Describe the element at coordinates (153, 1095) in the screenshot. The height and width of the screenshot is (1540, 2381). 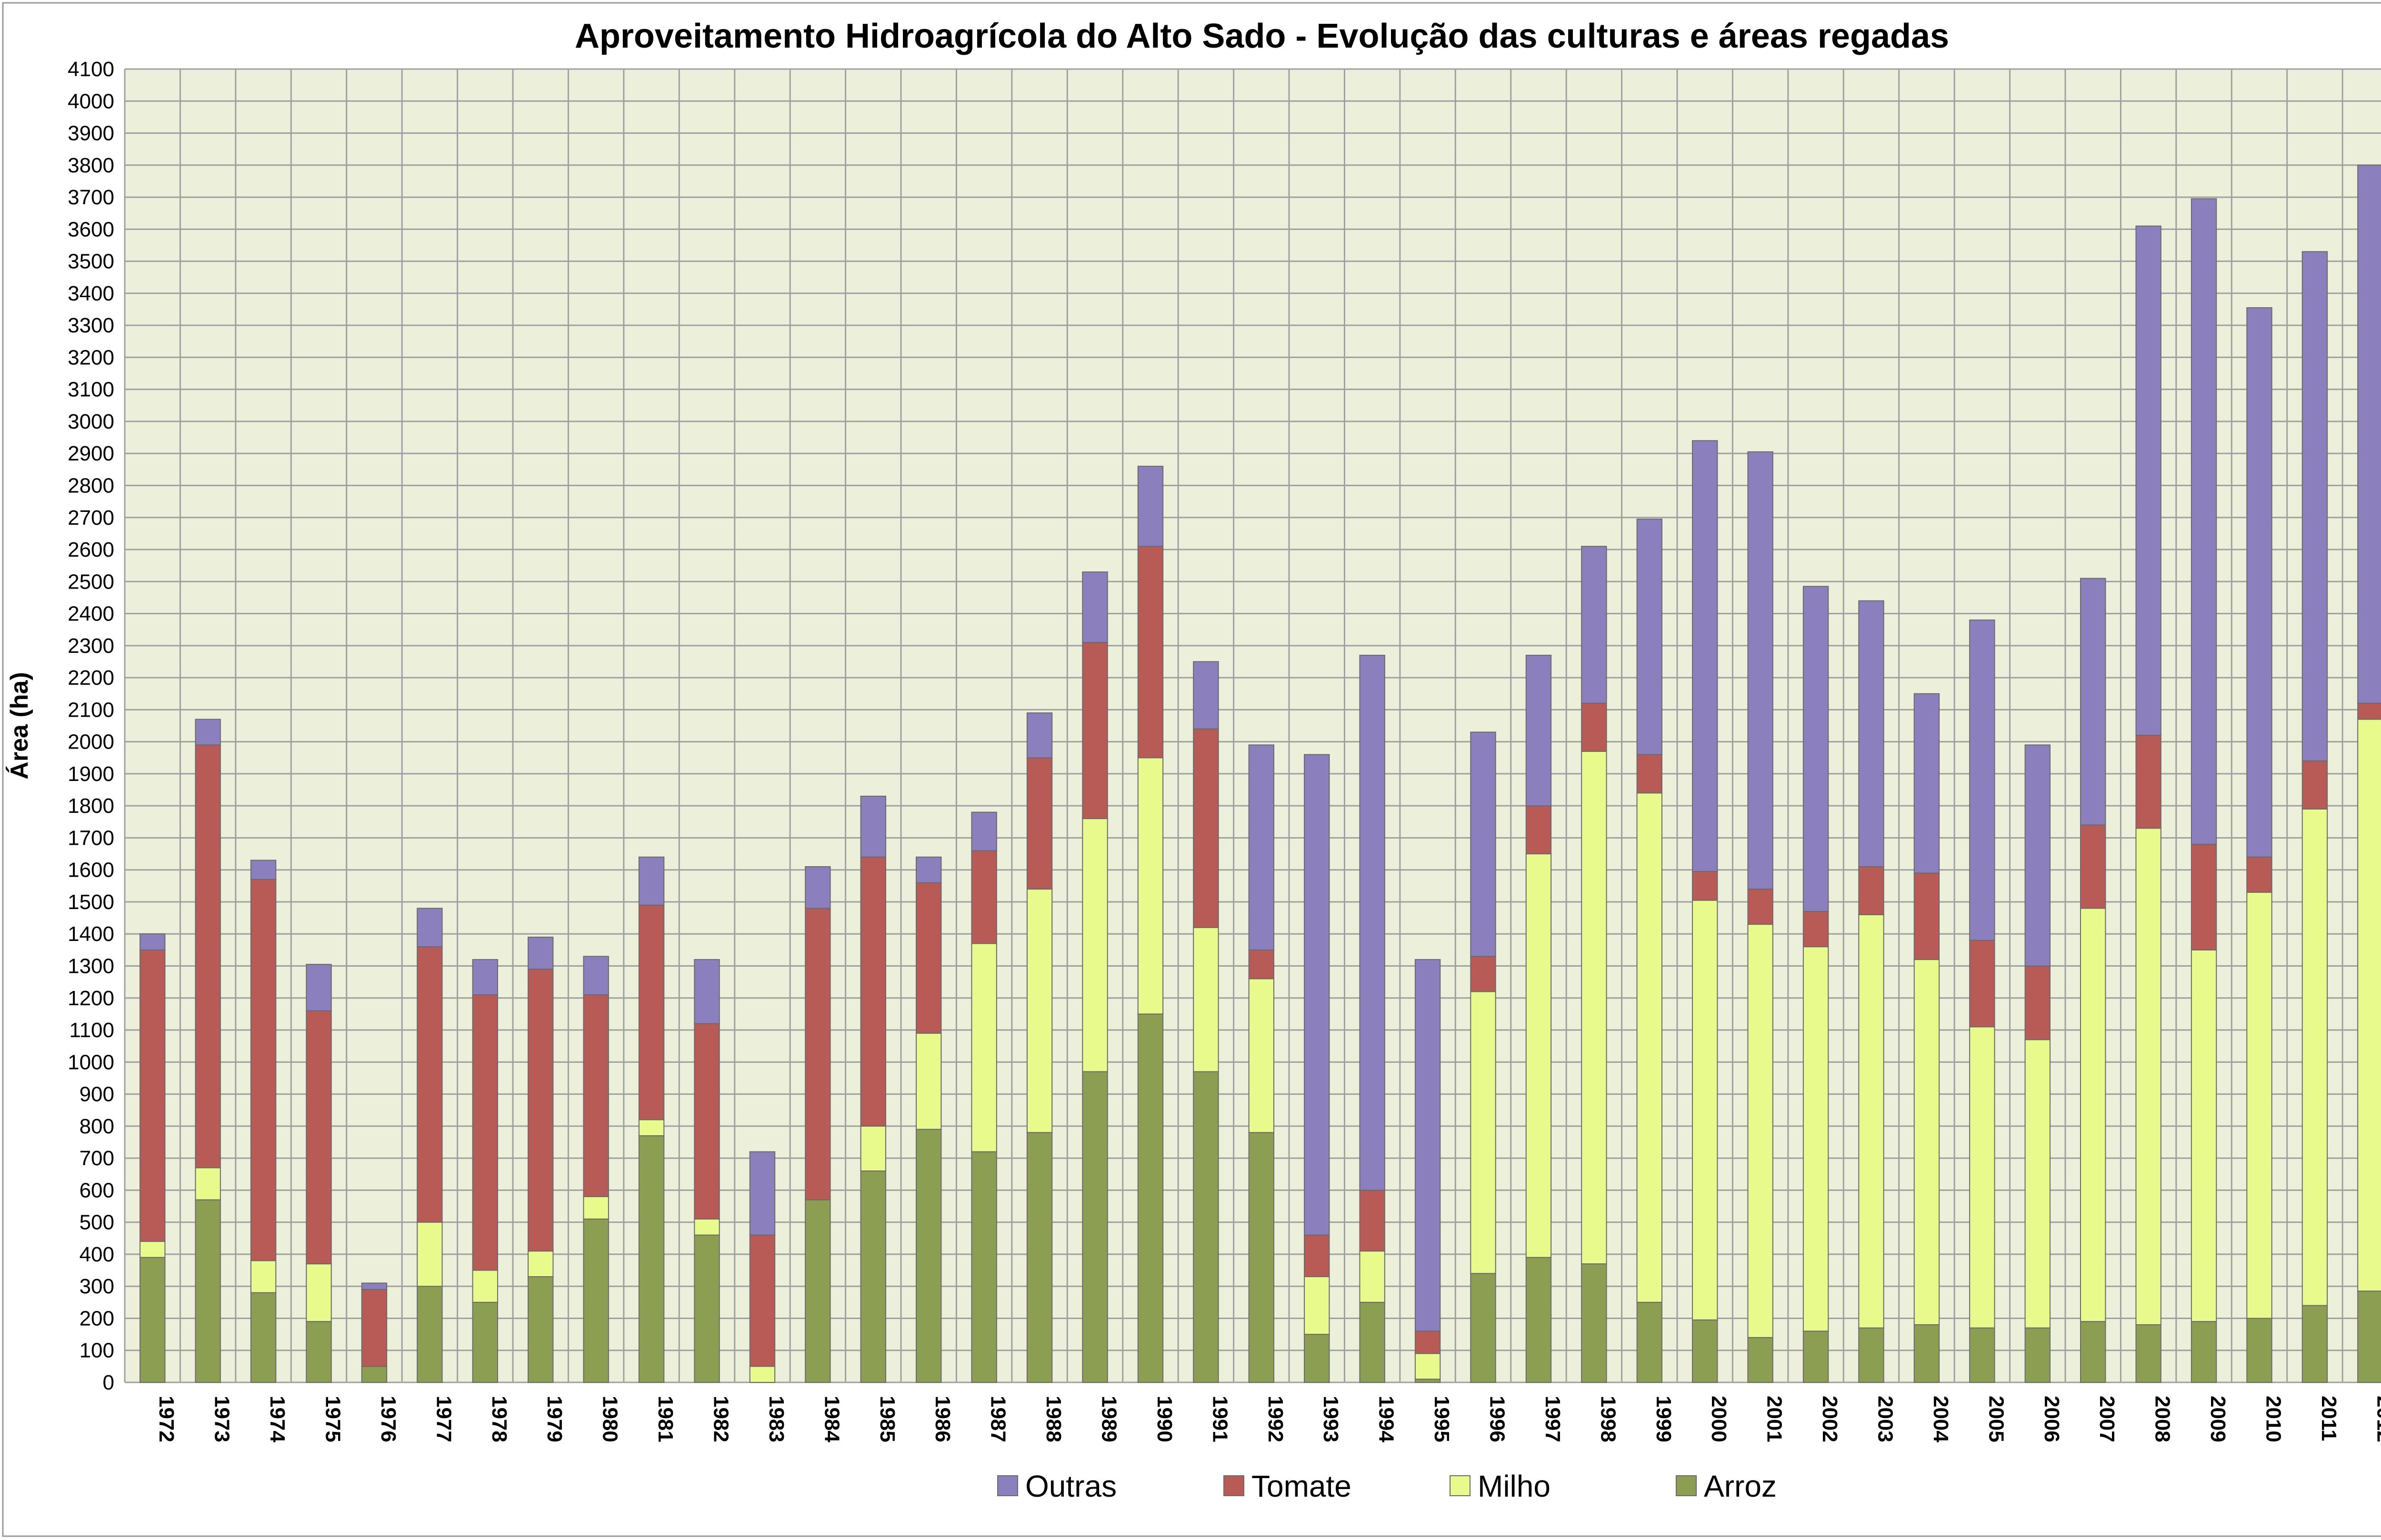
I see `bar-tomate-1972` at that location.